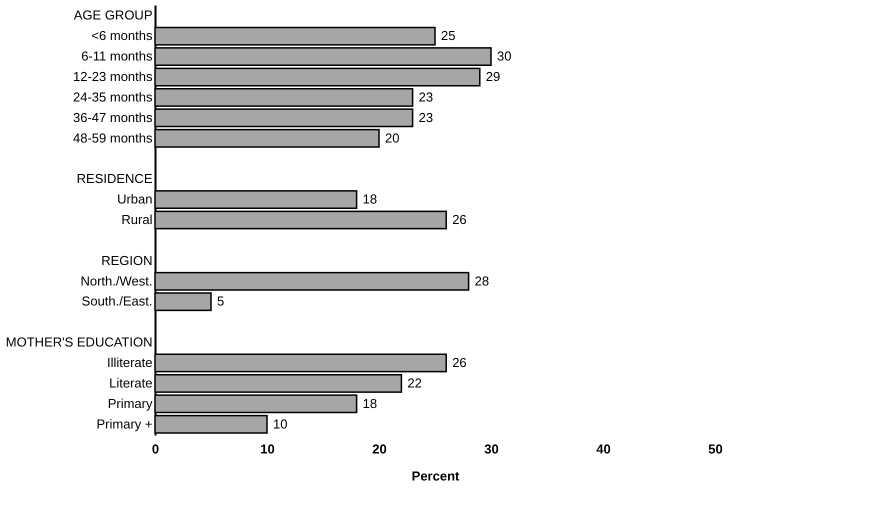 Image resolution: width=874 pixels, height=523 pixels. What do you see at coordinates (504, 56) in the screenshot?
I see `data-label: 30` at bounding box center [504, 56].